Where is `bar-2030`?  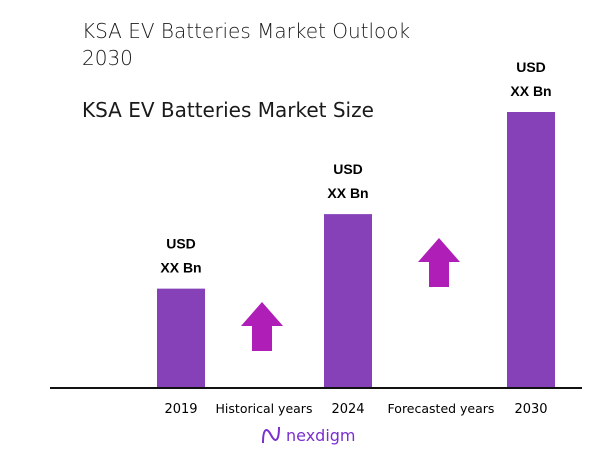 bar-2030 is located at coordinates (531, 250).